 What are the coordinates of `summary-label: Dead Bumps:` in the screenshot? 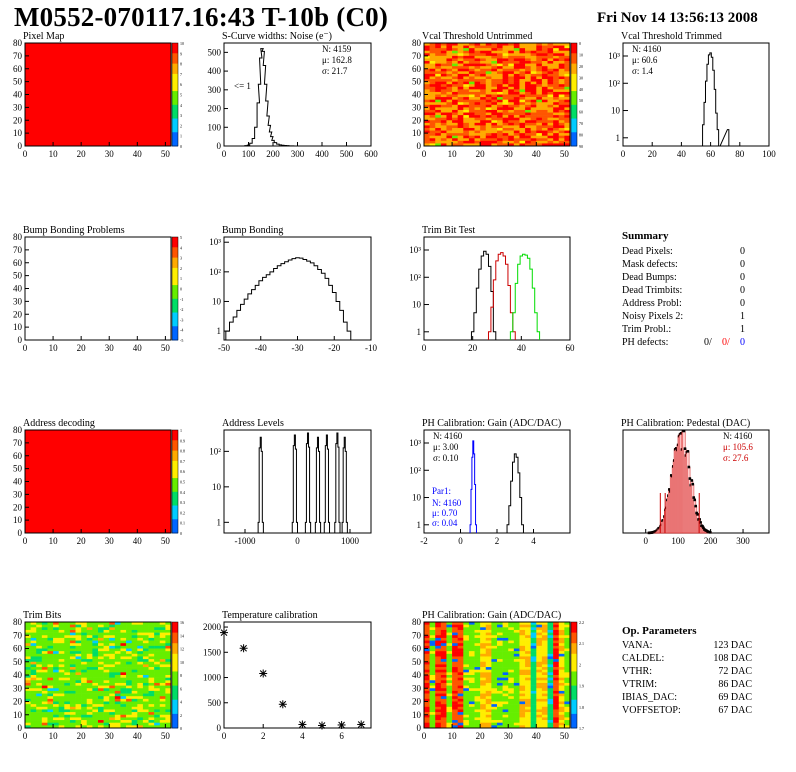 It's located at (649, 277).